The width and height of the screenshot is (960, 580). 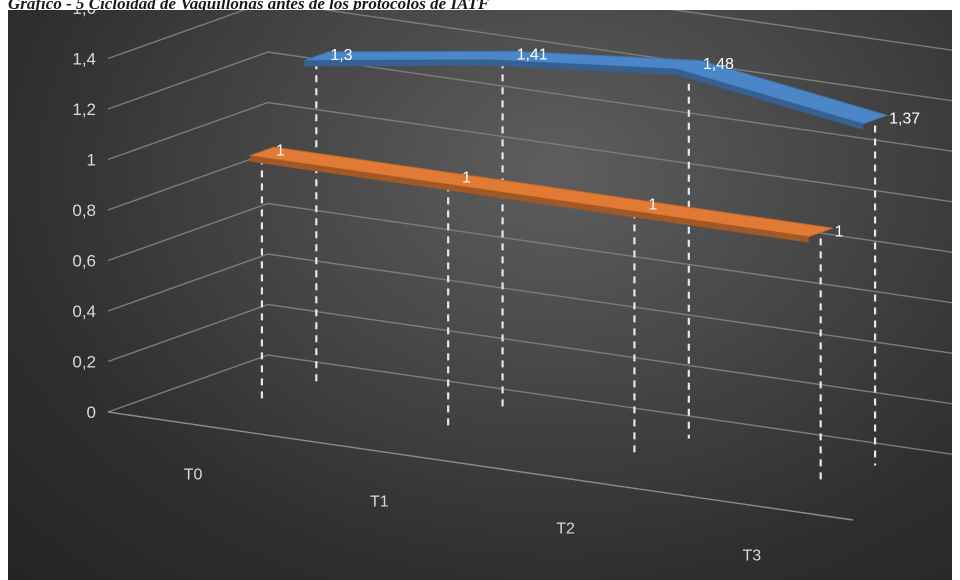 What do you see at coordinates (193, 475) in the screenshot?
I see `category-label: T0` at bounding box center [193, 475].